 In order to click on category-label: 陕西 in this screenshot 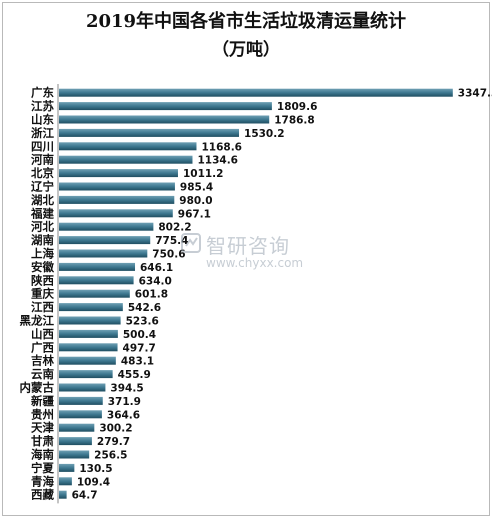, I will do `click(42, 280)`.